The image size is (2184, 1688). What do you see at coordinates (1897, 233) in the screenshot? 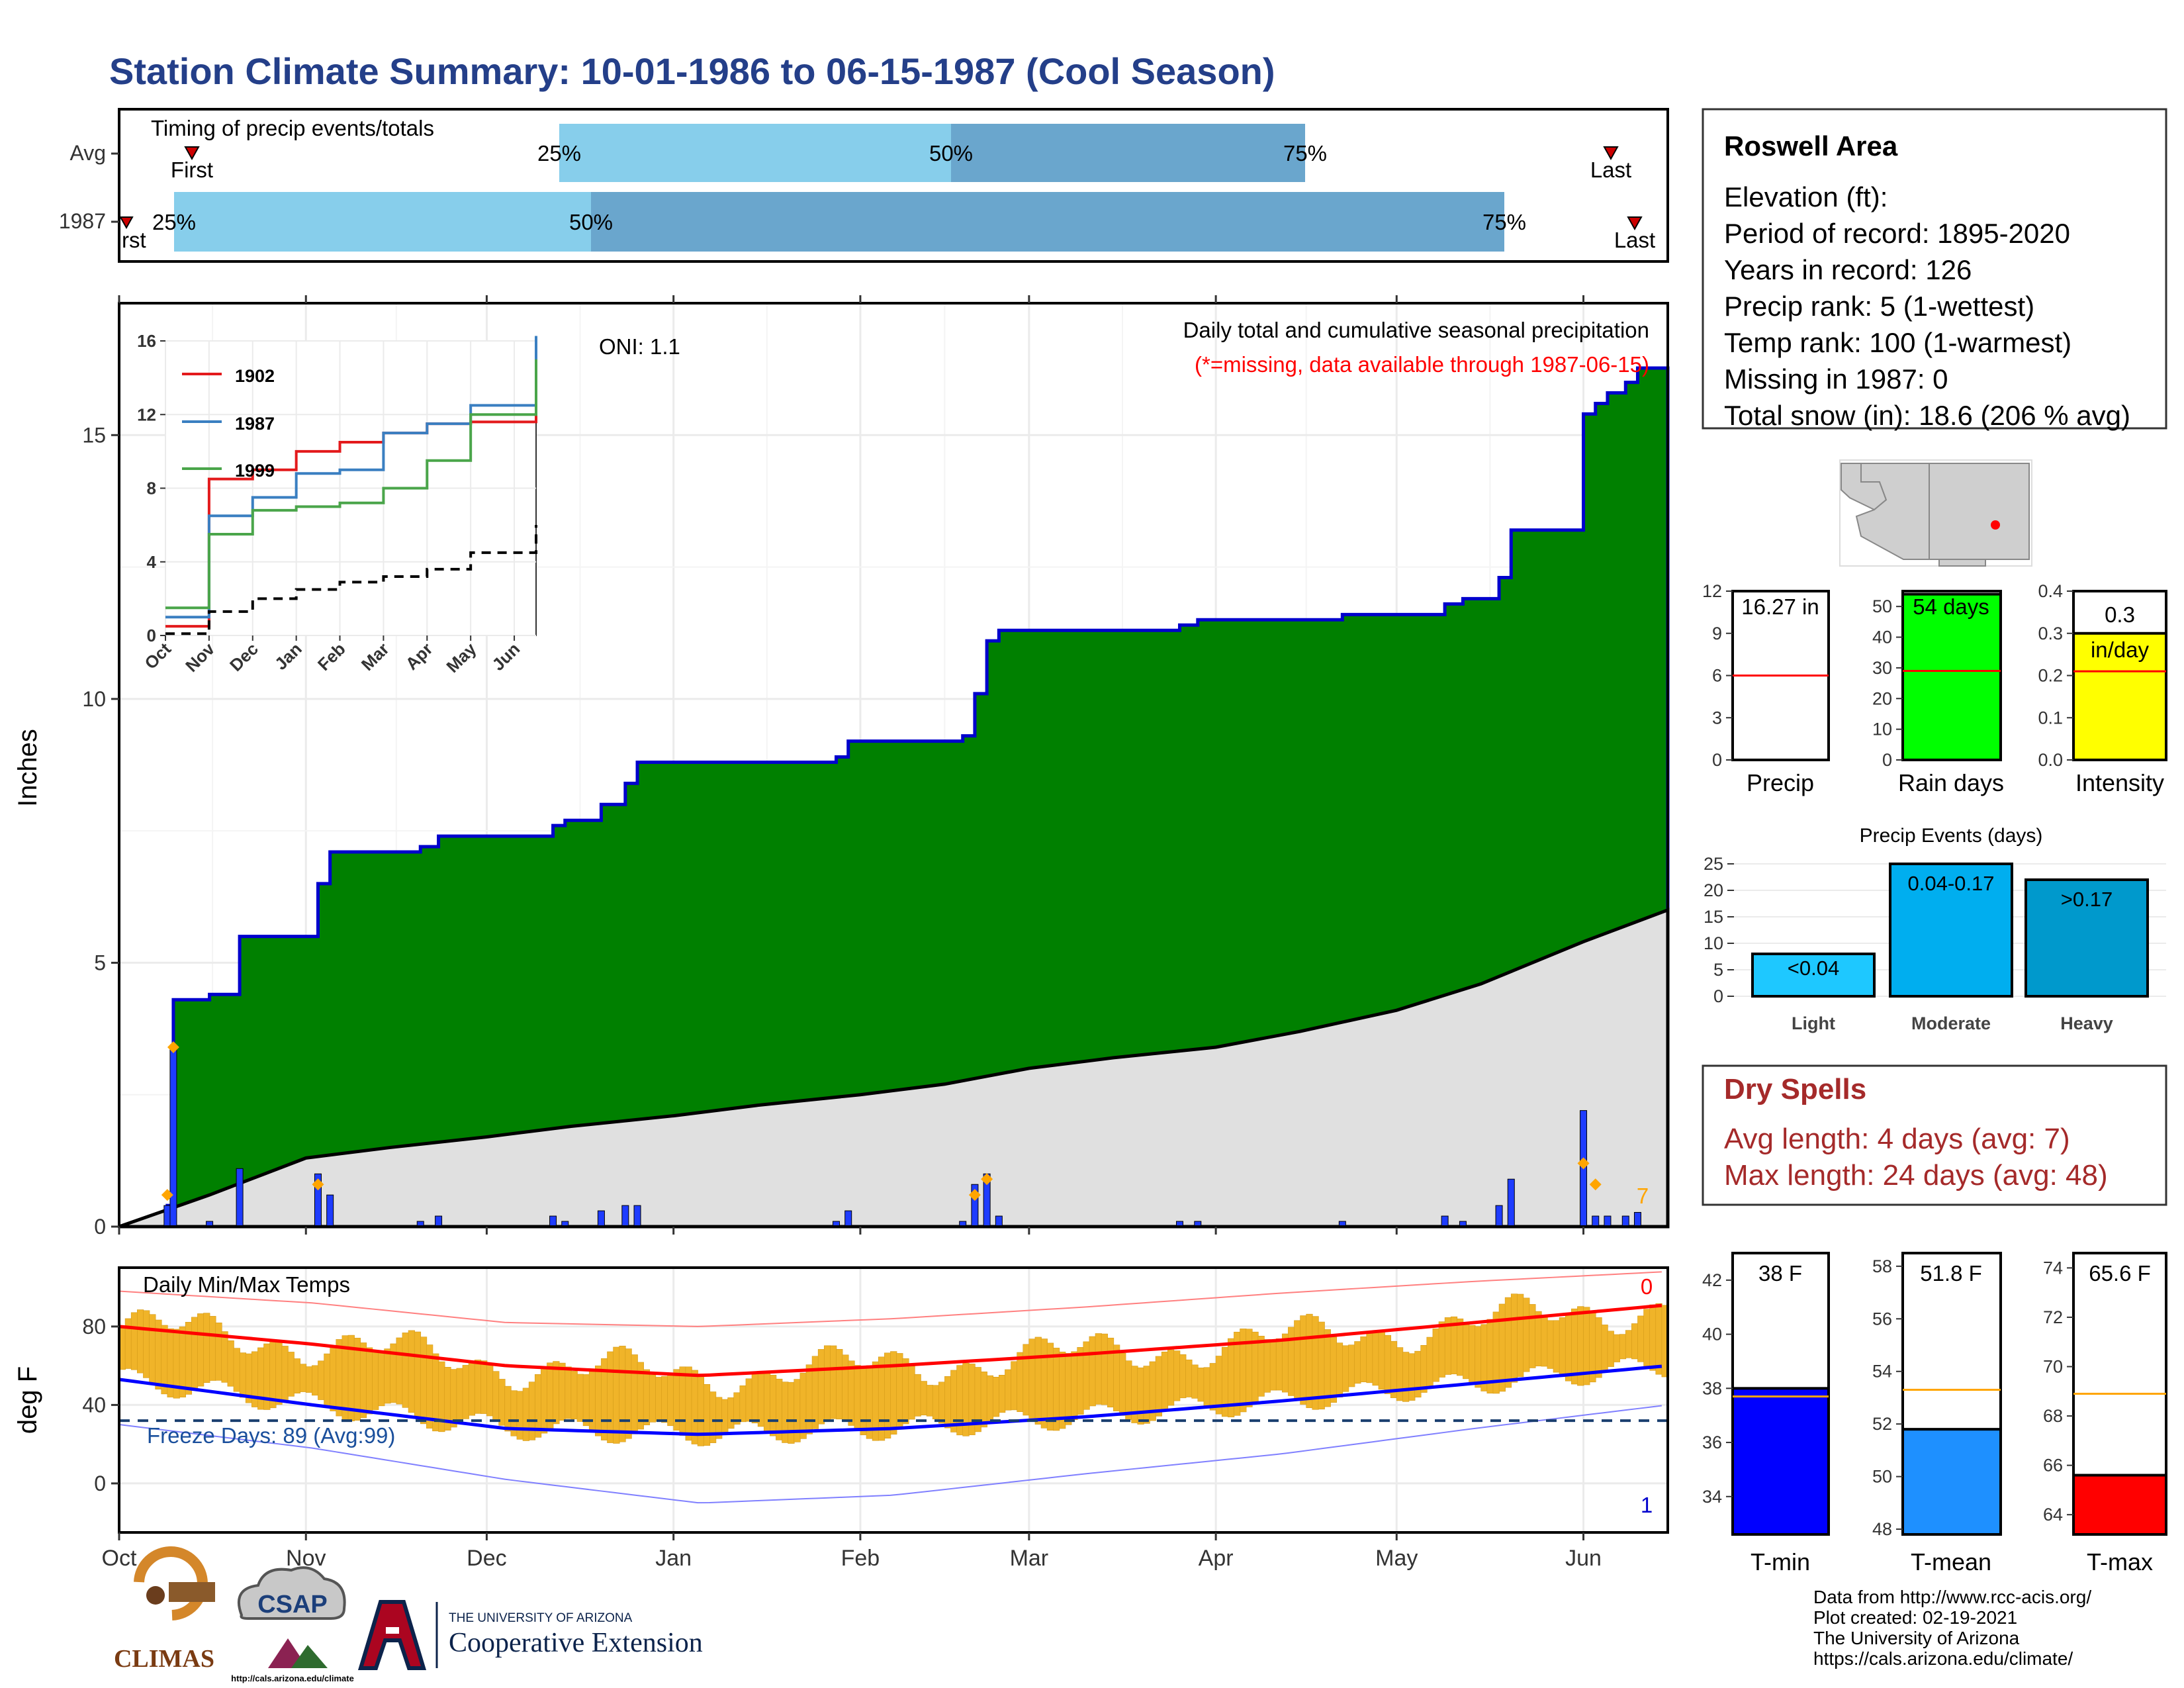
I see `station-period: Period of record: 1895-2020` at bounding box center [1897, 233].